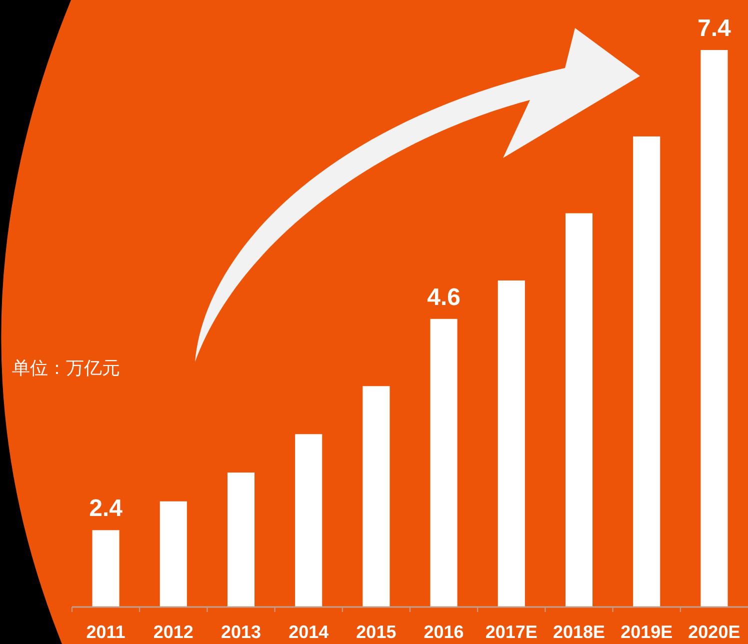 Image resolution: width=748 pixels, height=644 pixels. What do you see at coordinates (173, 632) in the screenshot?
I see `x-tick-label: 2012` at bounding box center [173, 632].